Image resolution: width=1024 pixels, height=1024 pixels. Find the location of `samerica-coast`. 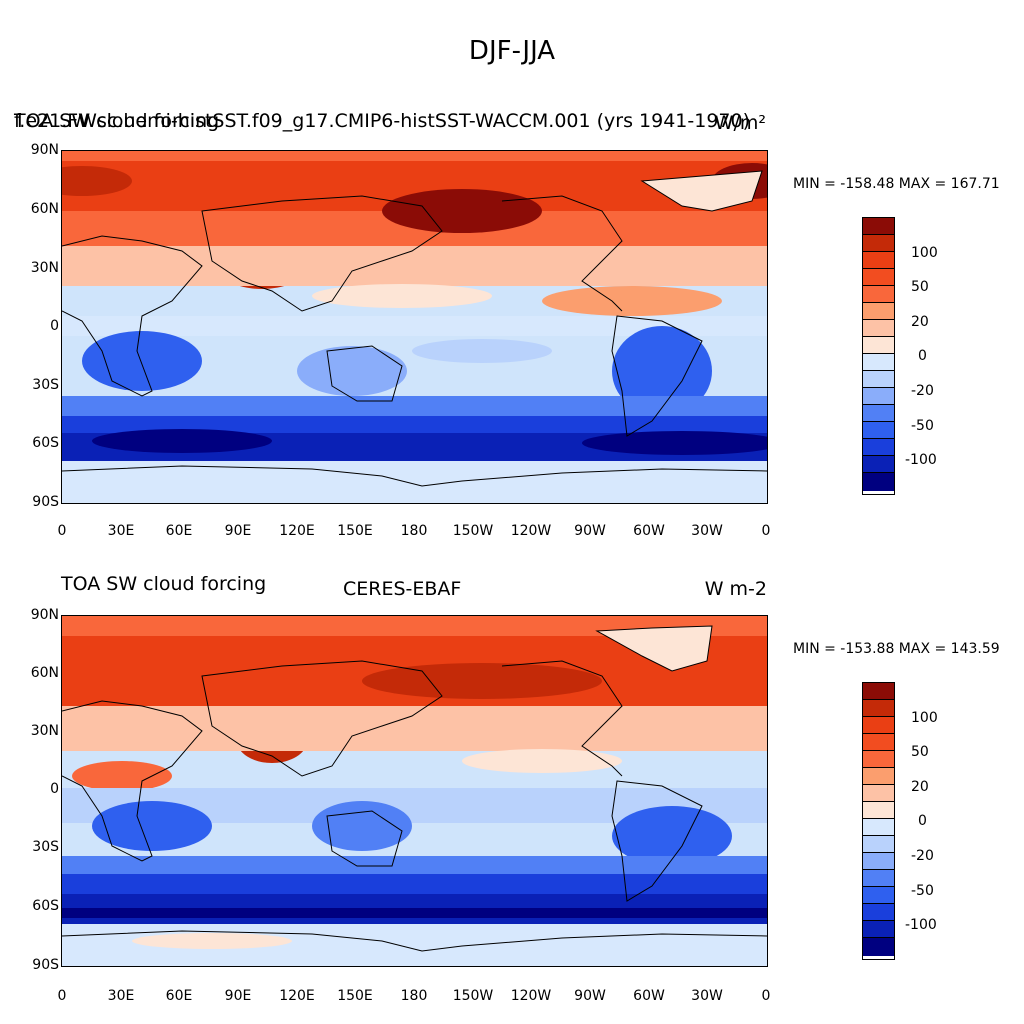

samerica-coast is located at coordinates (657, 376).